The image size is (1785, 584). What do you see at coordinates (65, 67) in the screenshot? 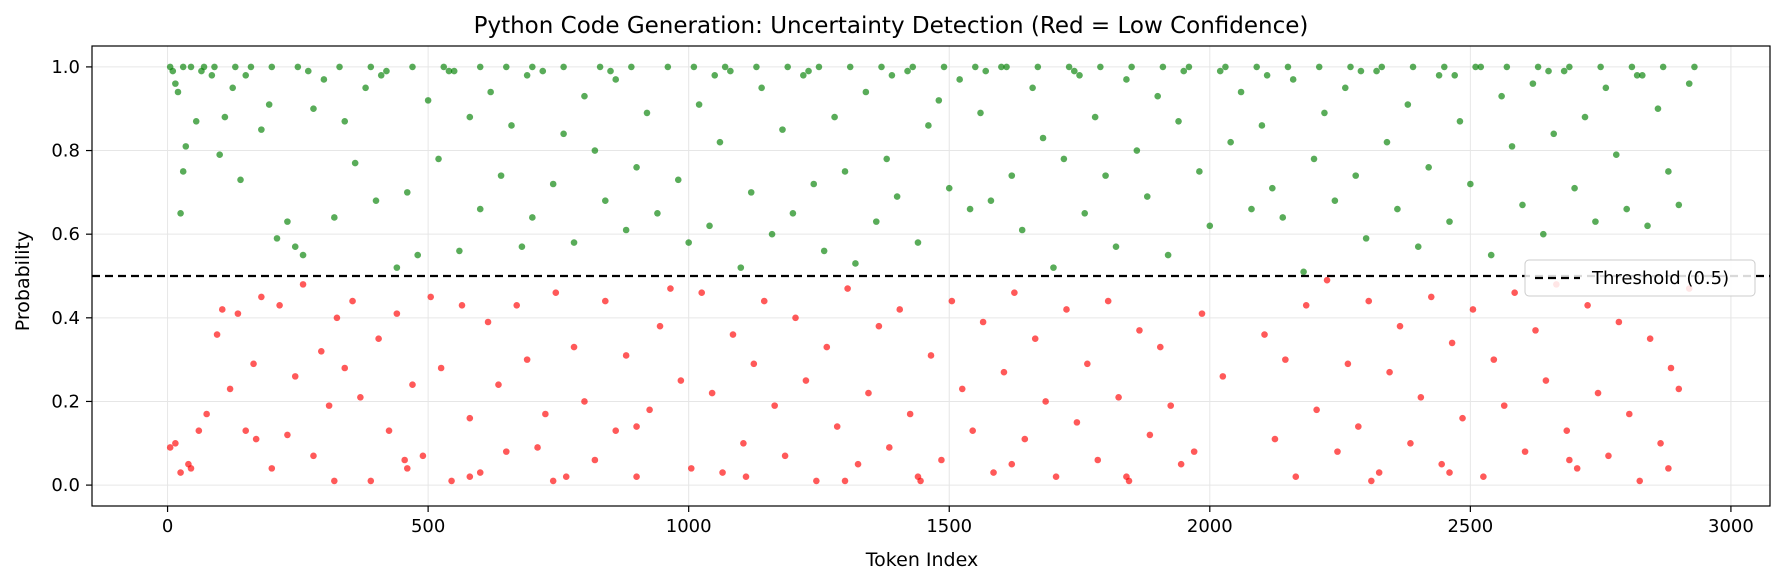
I see `y-tick-label: 1.0` at bounding box center [65, 67].